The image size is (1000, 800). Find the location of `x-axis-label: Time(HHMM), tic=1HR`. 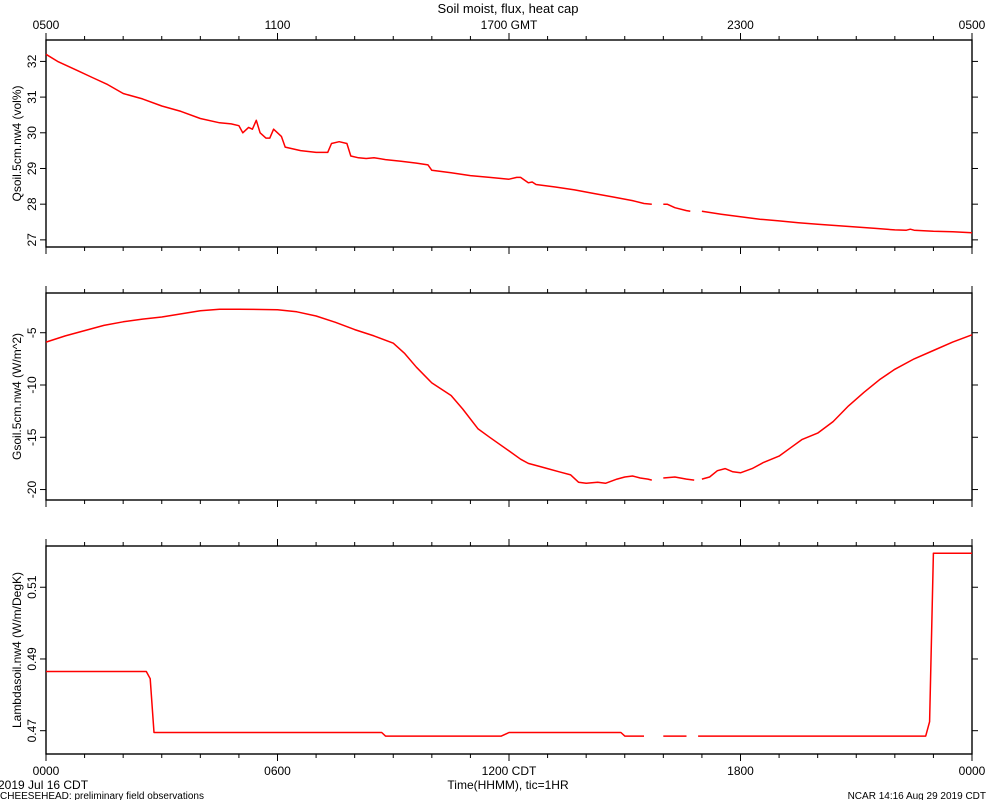

x-axis-label: Time(HHMM), tic=1HR is located at coordinates (508, 785).